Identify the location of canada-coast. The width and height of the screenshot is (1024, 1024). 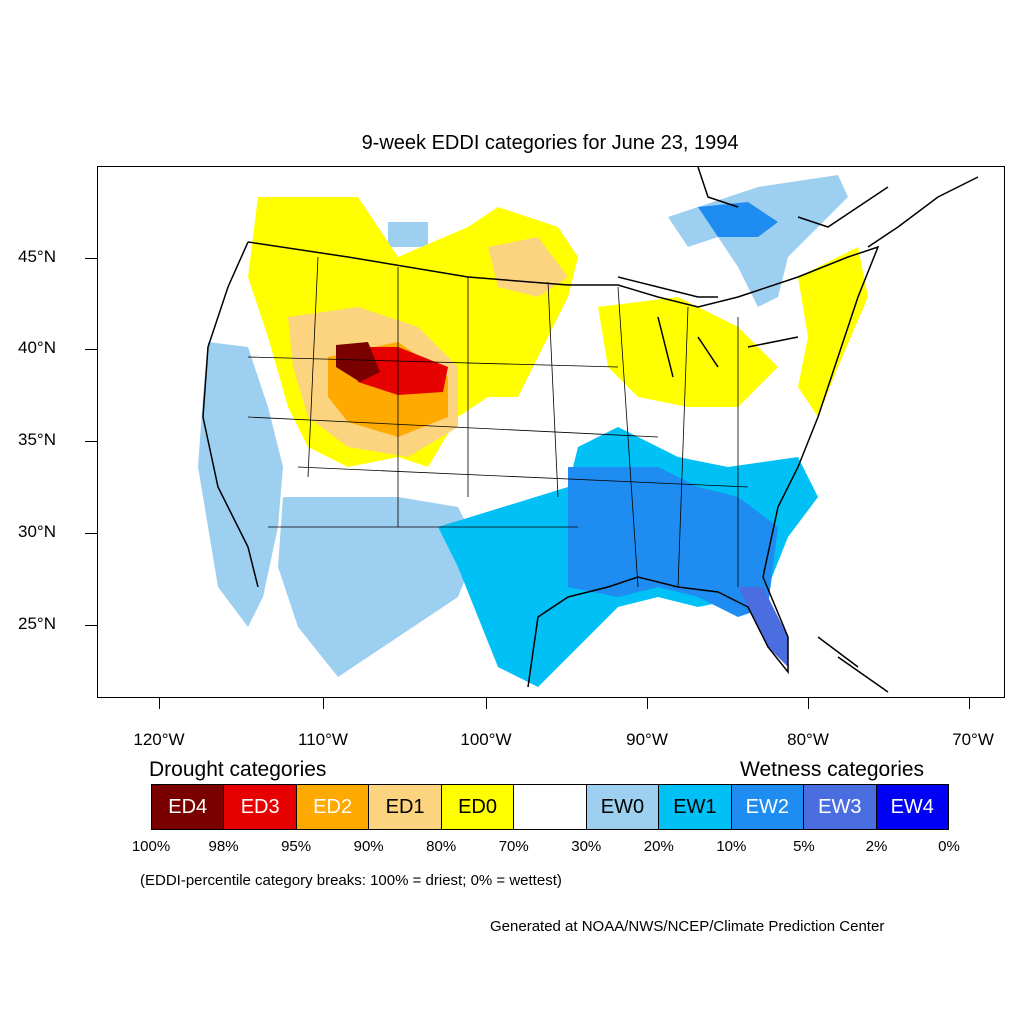
(838, 207).